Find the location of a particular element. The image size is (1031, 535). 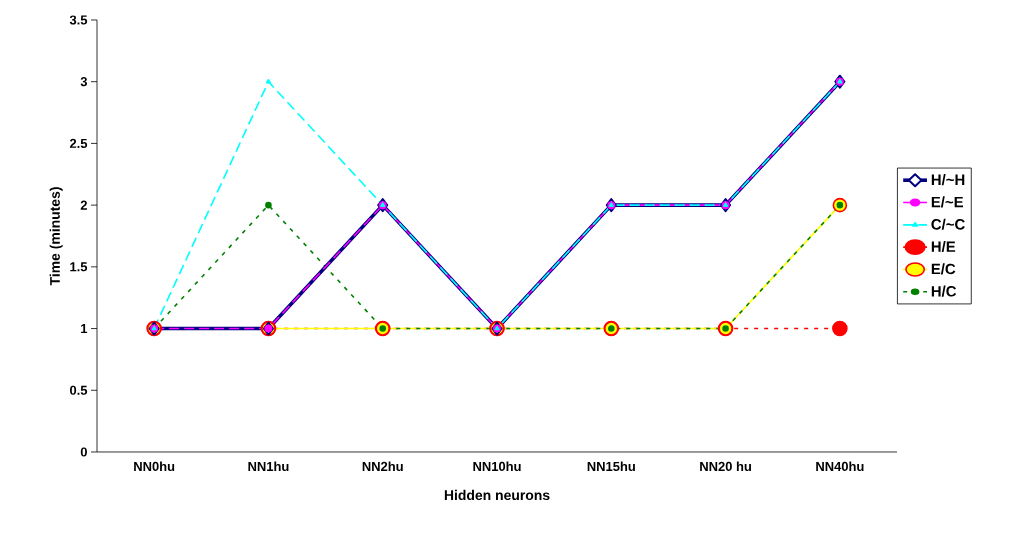

legend-label: H/E is located at coordinates (943, 246).